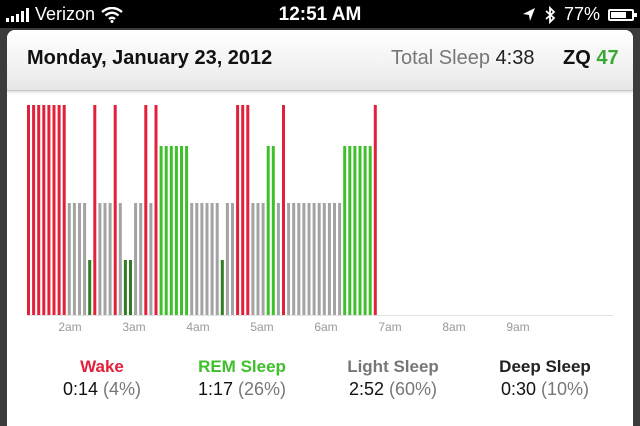  Describe the element at coordinates (325, 327) in the screenshot. I see `x-tick-label: 6am` at that location.